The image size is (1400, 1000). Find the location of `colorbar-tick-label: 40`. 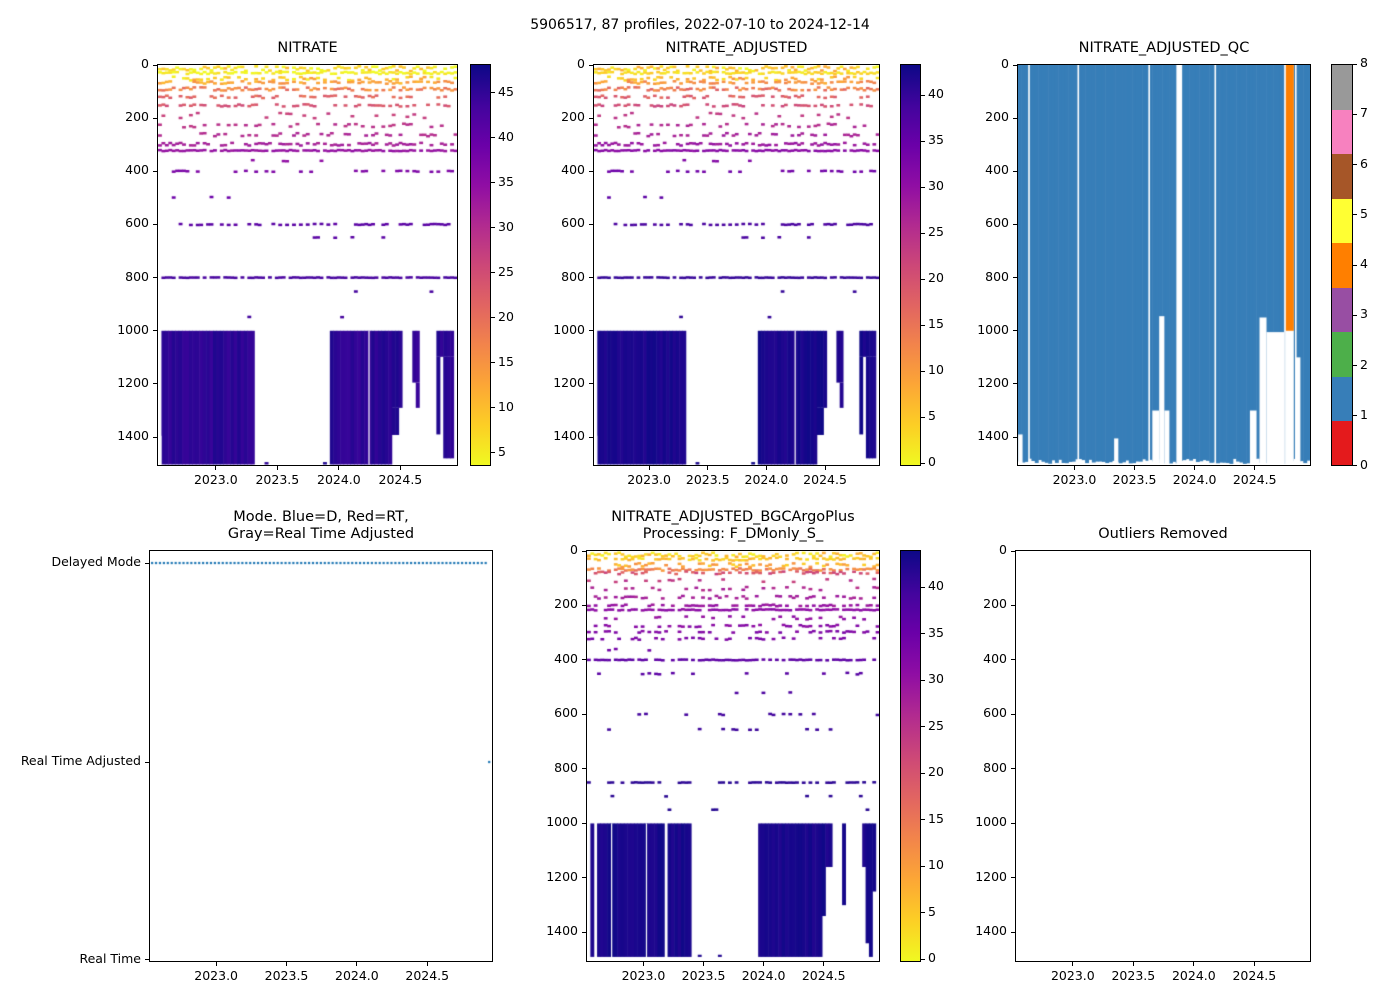

colorbar-tick-label: 40 is located at coordinates (936, 94).